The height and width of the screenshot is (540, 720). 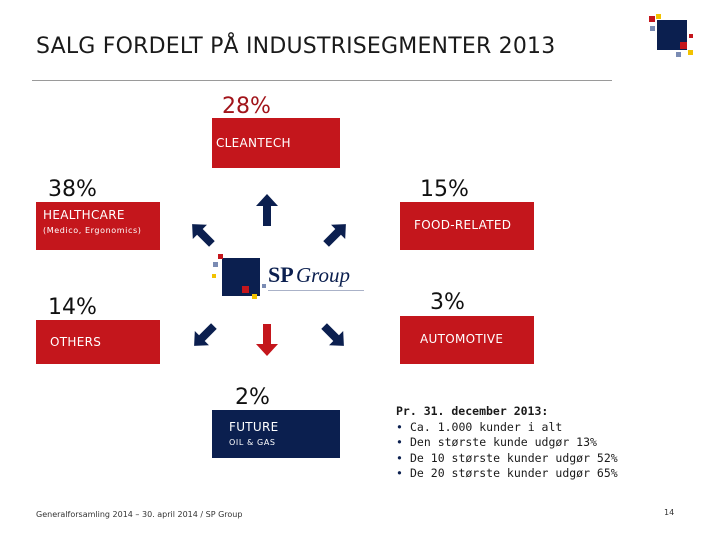 I want to click on page-number: 14, so click(x=669, y=512).